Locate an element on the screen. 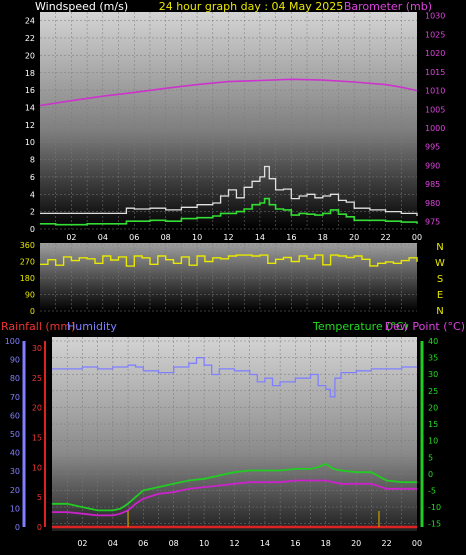 The image size is (466, 555). rainfall-y-tick-label: 30 is located at coordinates (37, 348).